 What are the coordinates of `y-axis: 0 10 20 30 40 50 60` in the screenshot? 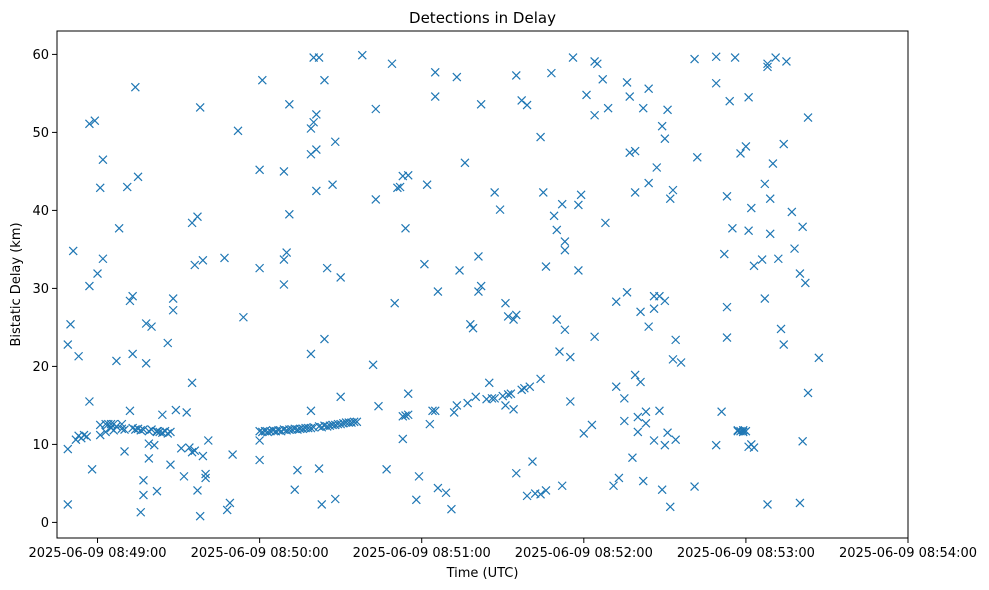 It's located at (44, 289).